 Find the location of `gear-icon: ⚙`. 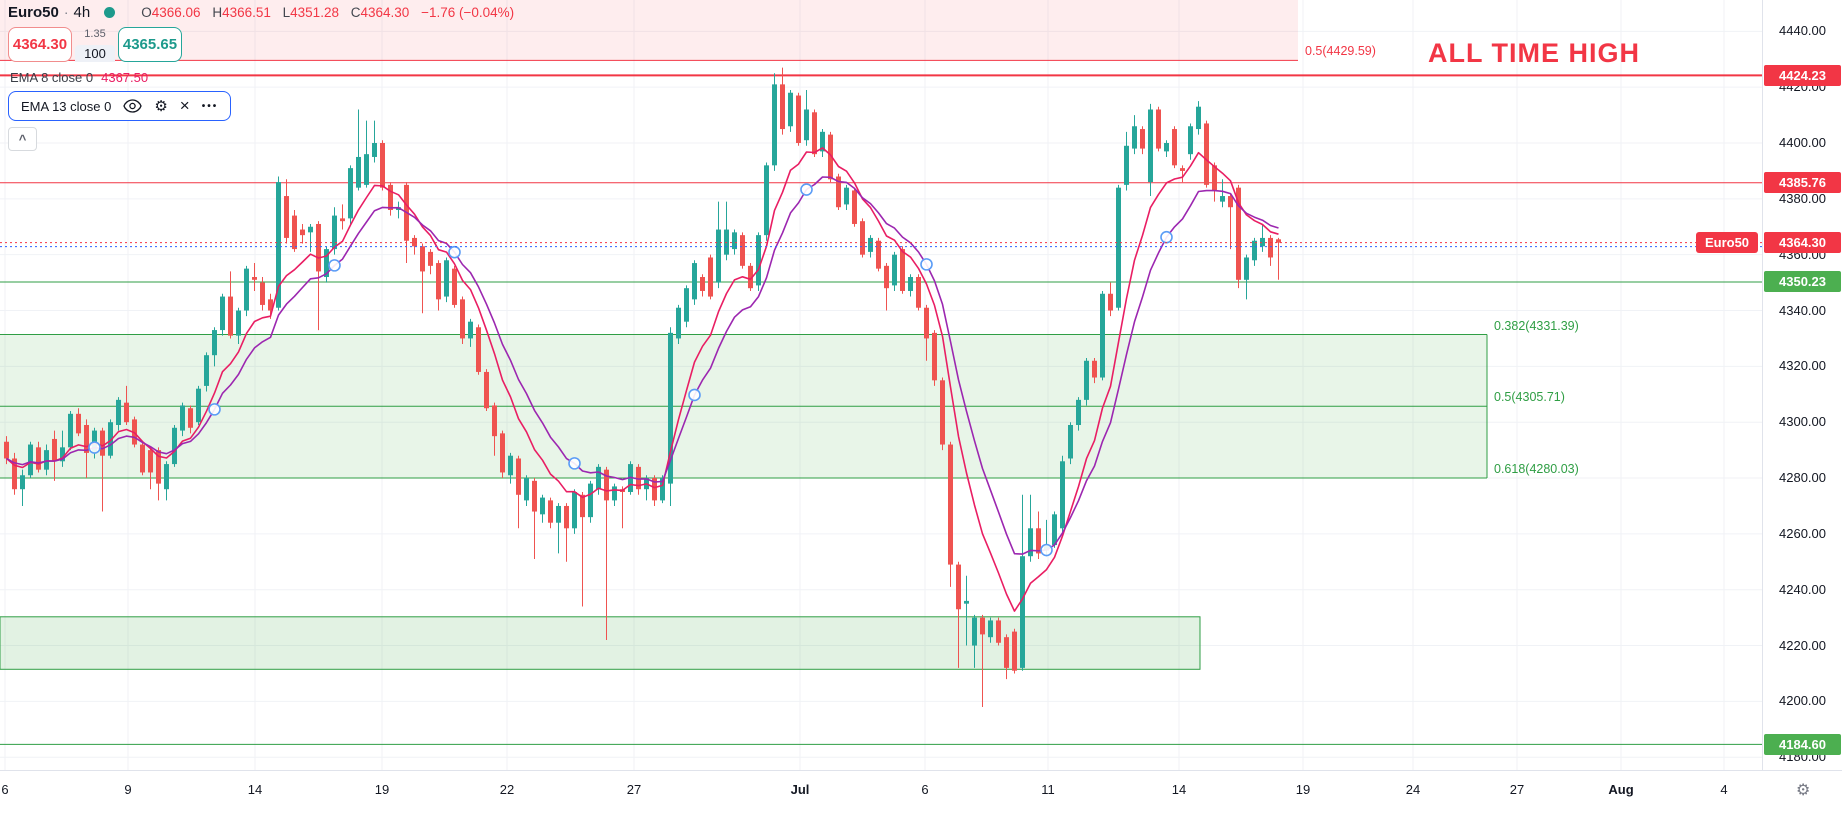

gear-icon: ⚙ is located at coordinates (161, 106).